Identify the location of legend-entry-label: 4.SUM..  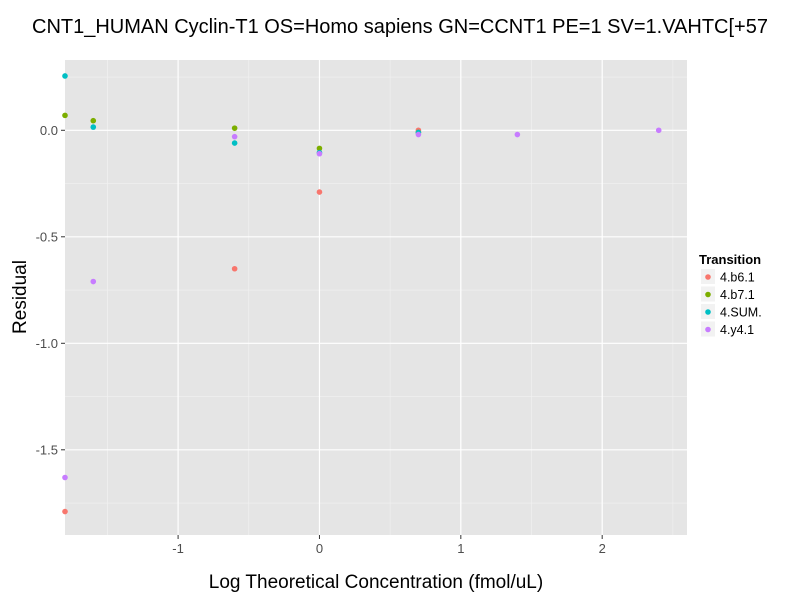
(741, 313).